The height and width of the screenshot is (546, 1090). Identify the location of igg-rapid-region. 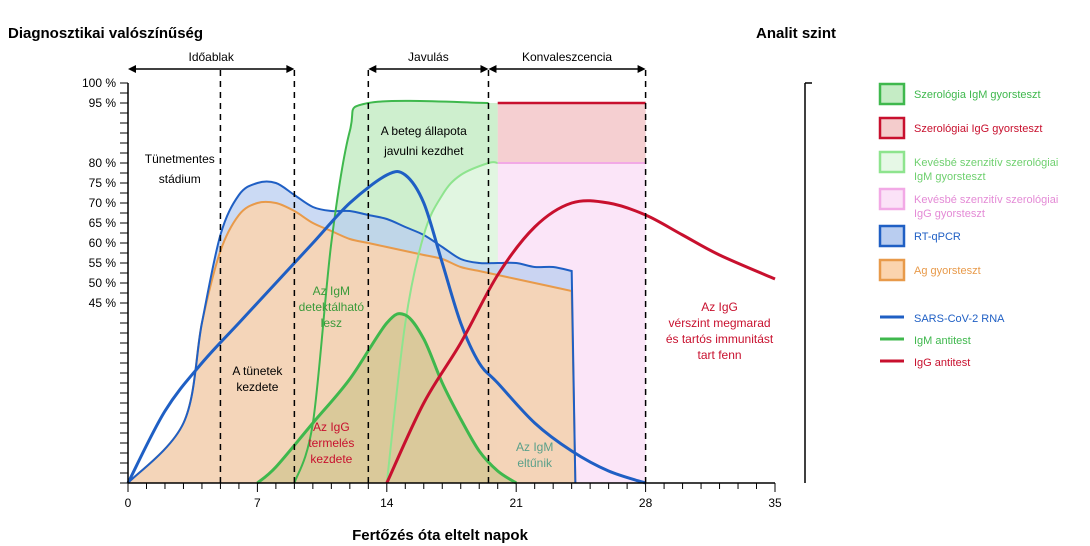
(571, 133).